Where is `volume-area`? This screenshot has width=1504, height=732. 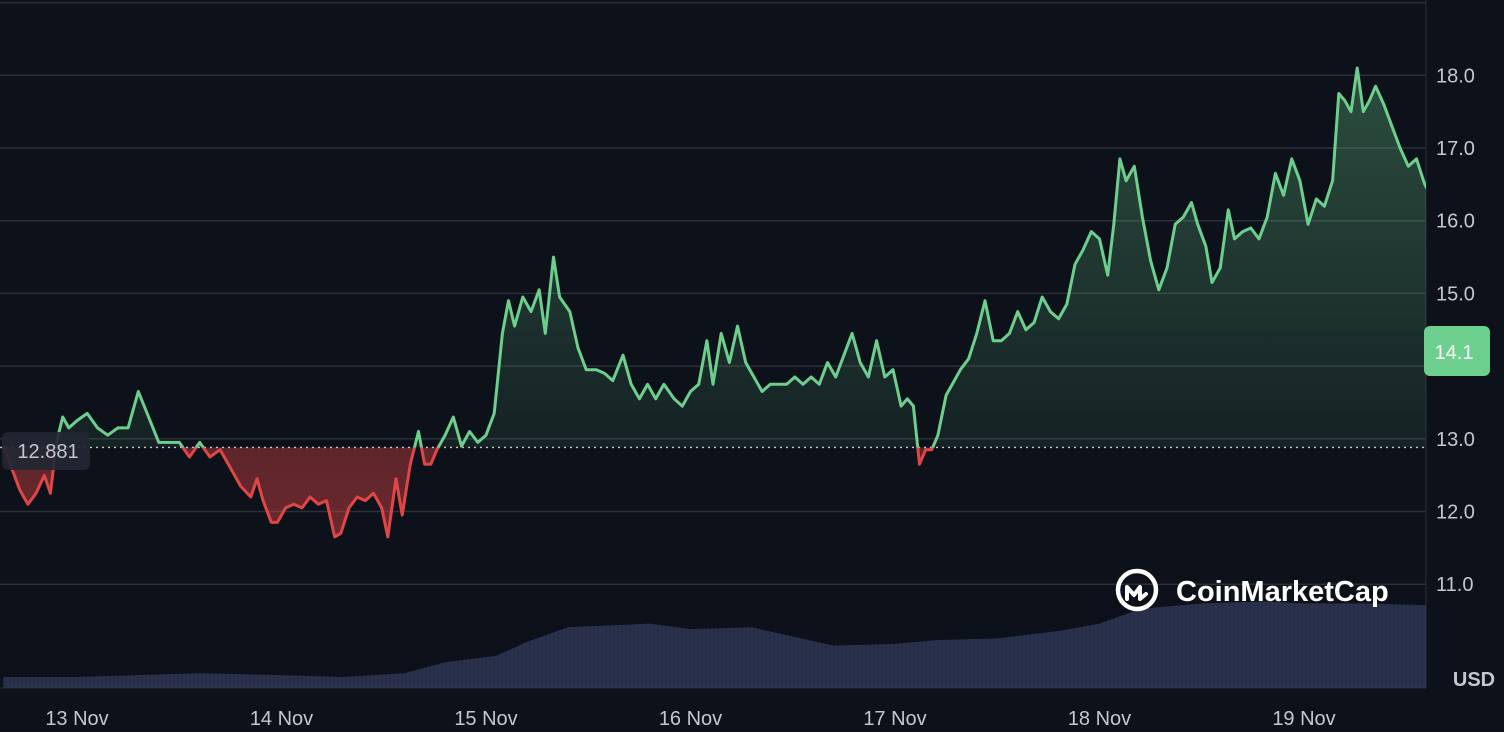
volume-area is located at coordinates (714, 644).